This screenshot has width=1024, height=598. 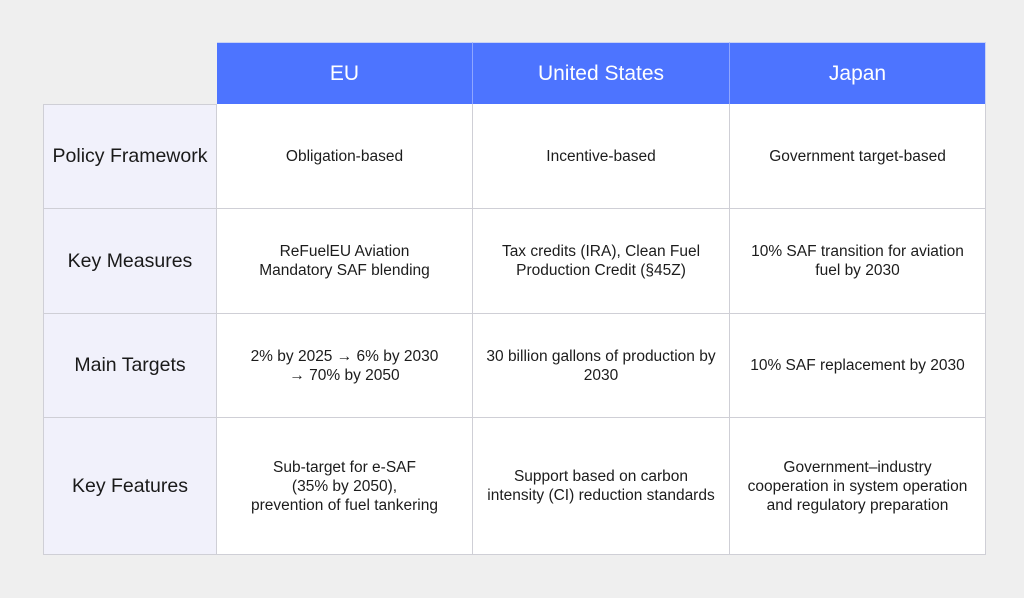 What do you see at coordinates (130, 156) in the screenshot?
I see `row-label-policy-framework: Policy Framework` at bounding box center [130, 156].